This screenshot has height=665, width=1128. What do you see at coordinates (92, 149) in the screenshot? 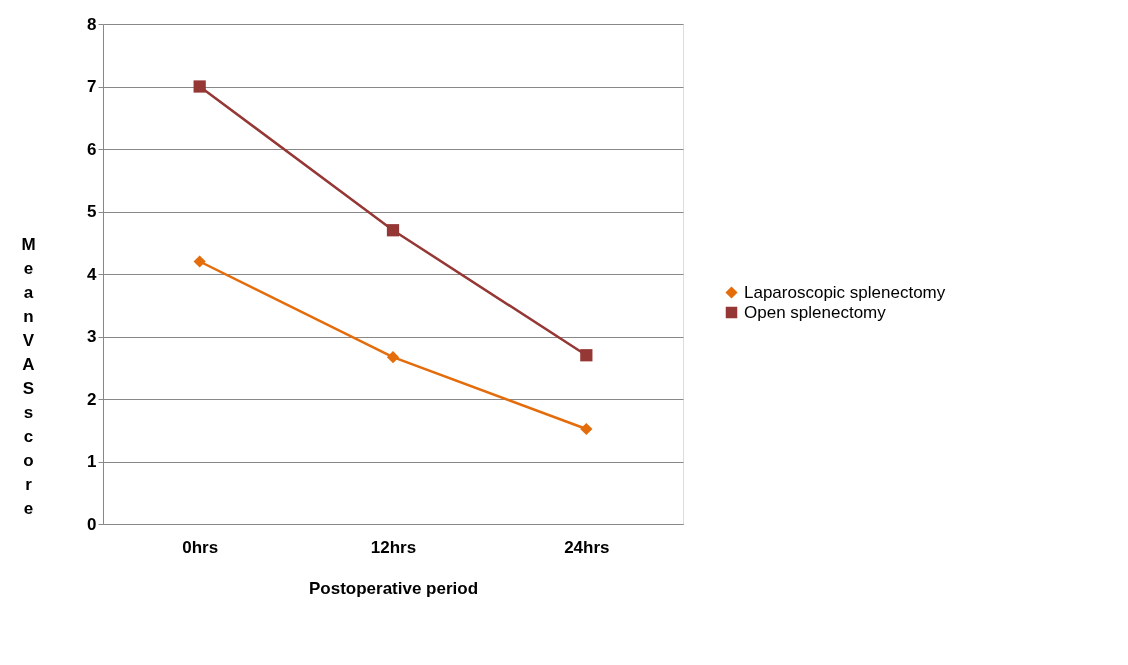
I see `y-tick-label: 6` at bounding box center [92, 149].